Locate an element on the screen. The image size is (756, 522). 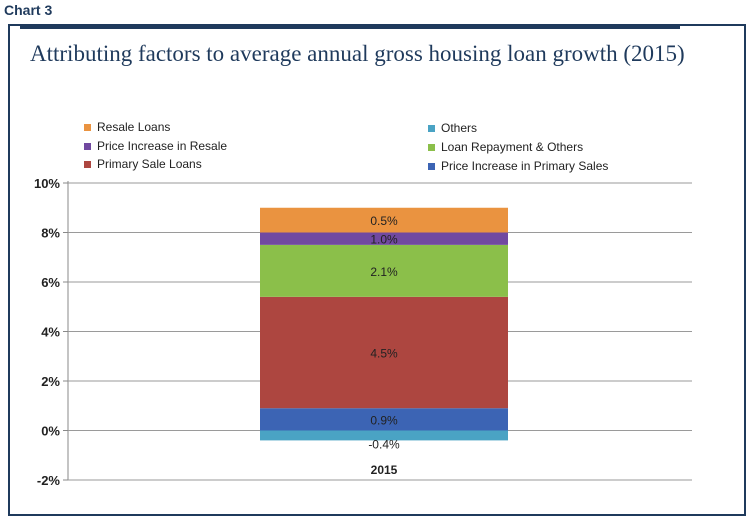
legend-item: Resale Loans is located at coordinates (127, 127).